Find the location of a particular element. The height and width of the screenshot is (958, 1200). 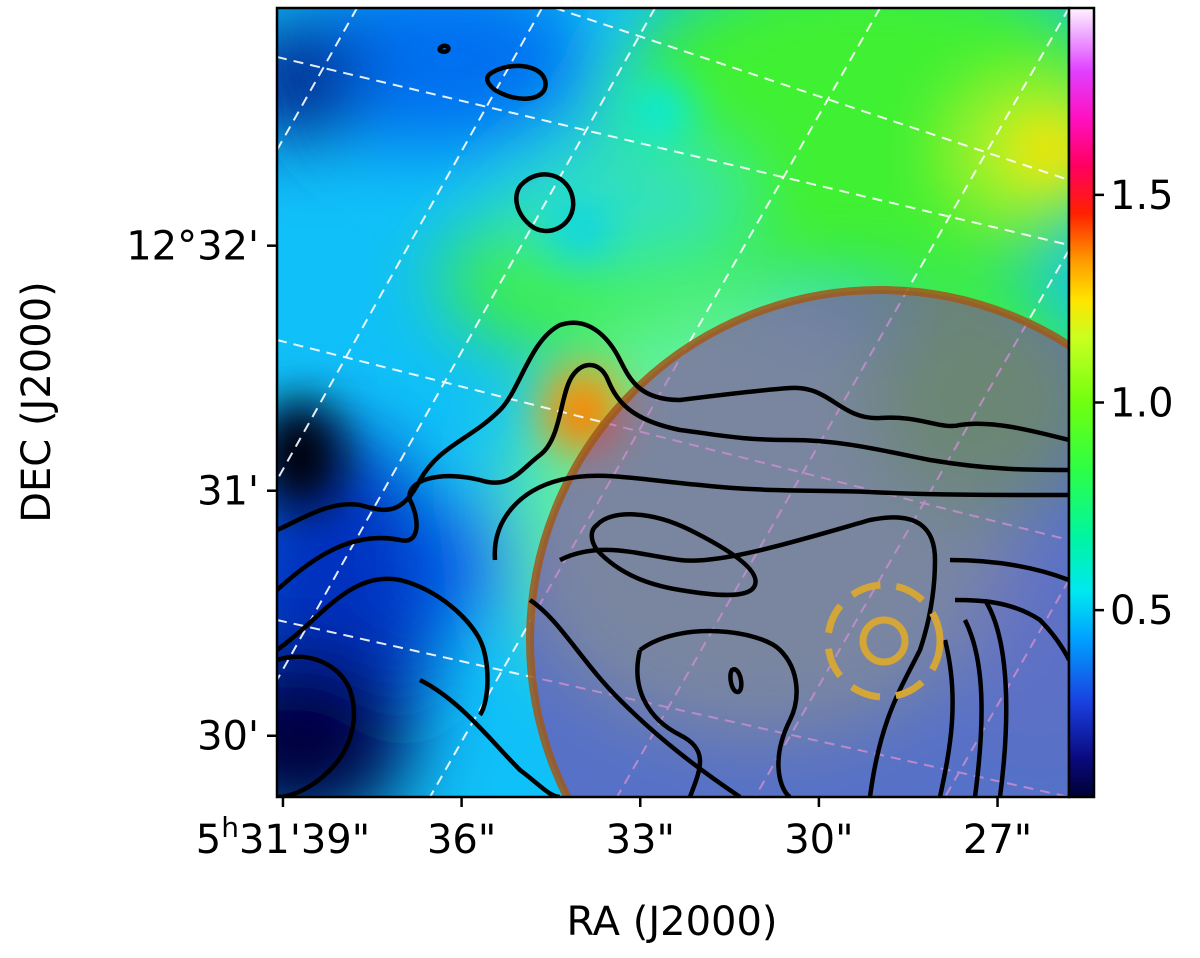

colorbar-gradient is located at coordinates (1081, 402).